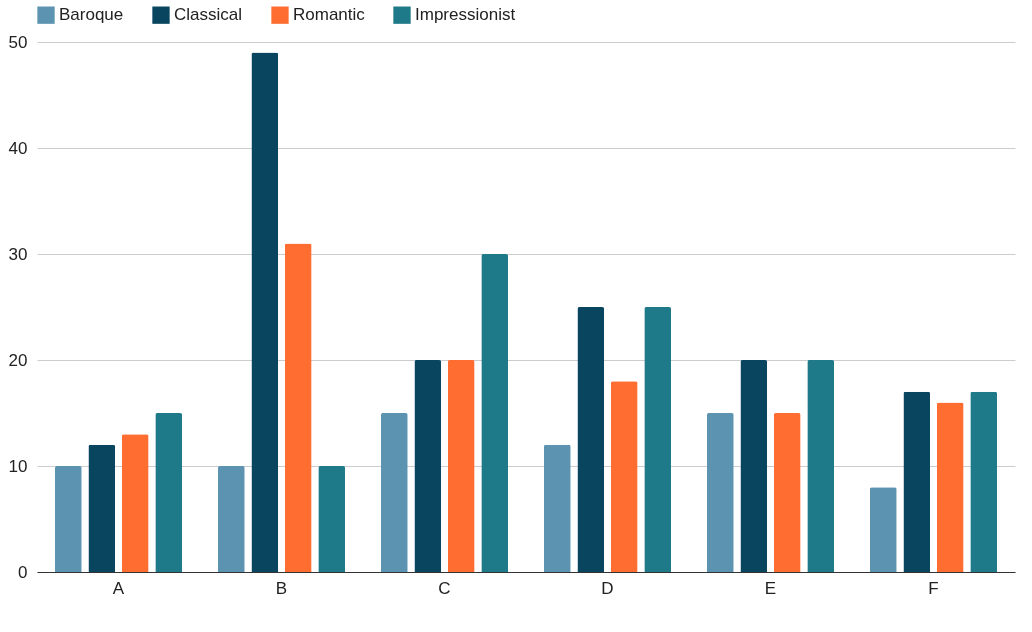  I want to click on legend-label: Impressionist, so click(465, 15).